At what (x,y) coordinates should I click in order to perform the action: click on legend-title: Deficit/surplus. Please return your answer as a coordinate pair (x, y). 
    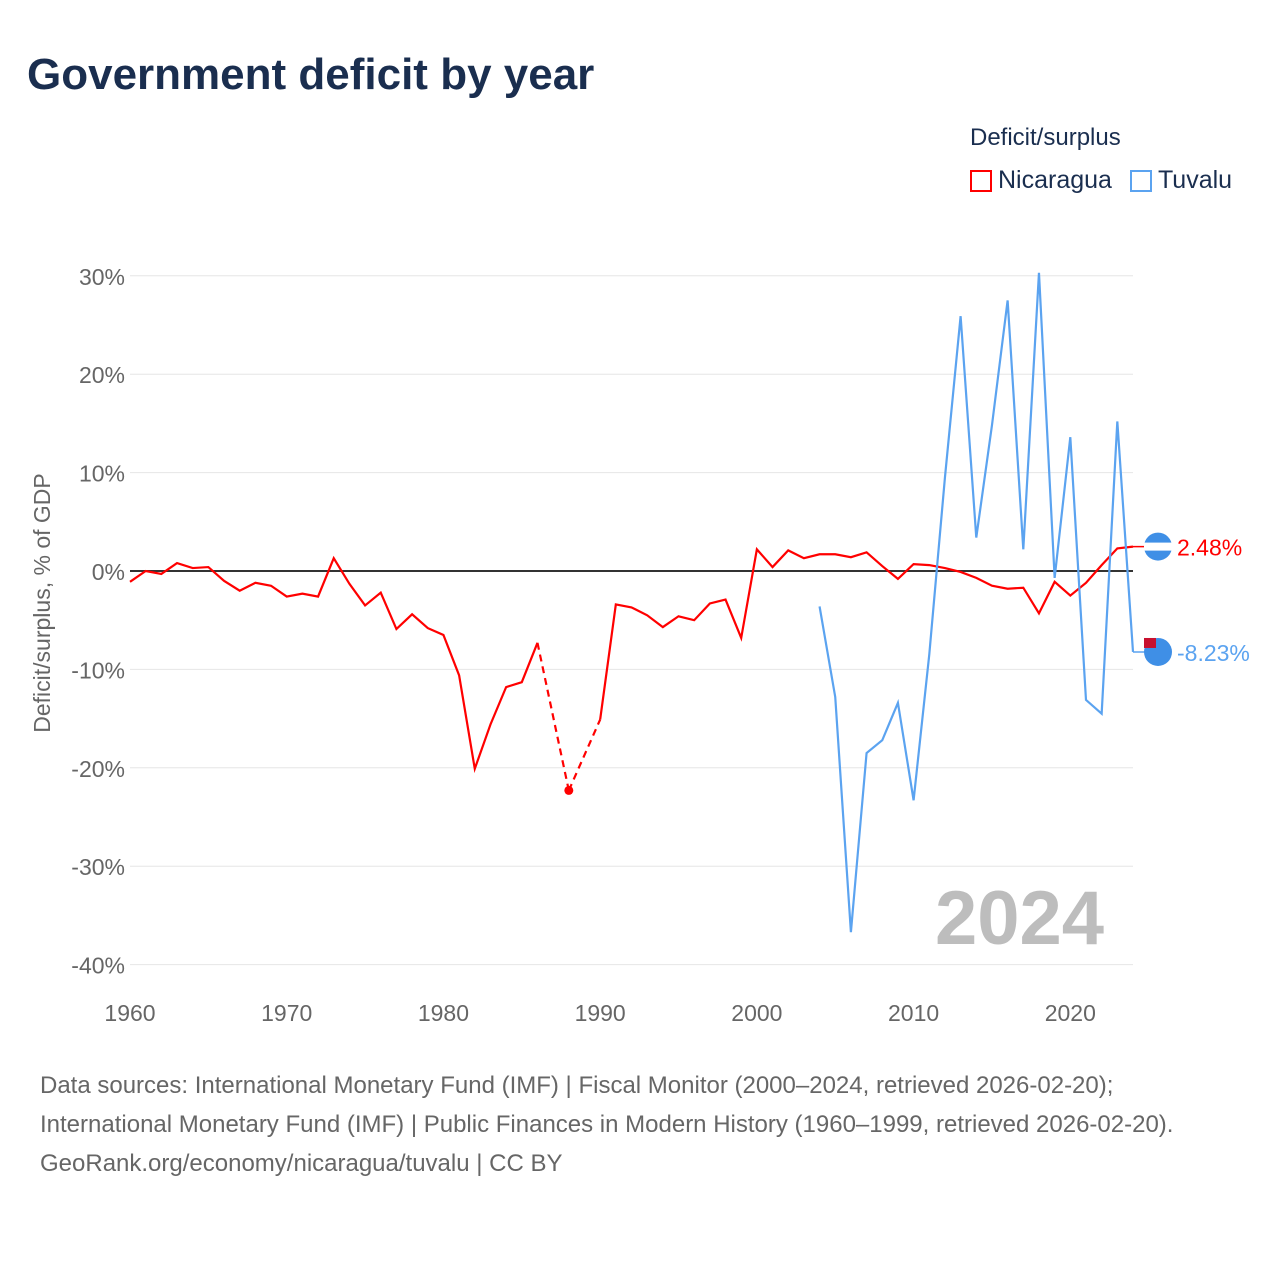
    Looking at the image, I should click on (1045, 137).